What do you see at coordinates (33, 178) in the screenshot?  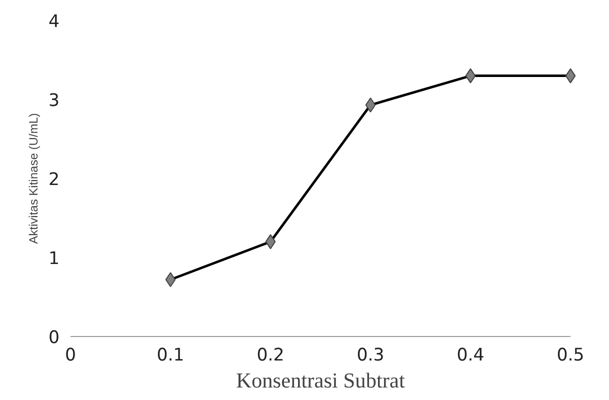 I see `y-axis-title: Aktivitas Kitinase (U/mL)` at bounding box center [33, 178].